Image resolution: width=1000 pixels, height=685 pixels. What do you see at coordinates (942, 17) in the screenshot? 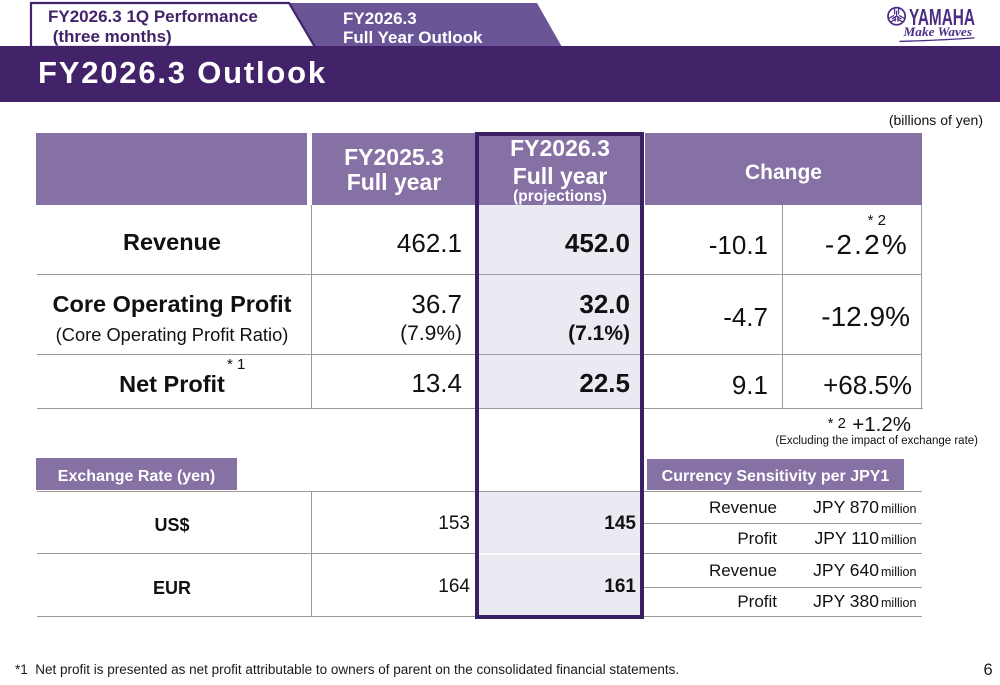
I see `svg-text: YAMAHA` at bounding box center [942, 17].